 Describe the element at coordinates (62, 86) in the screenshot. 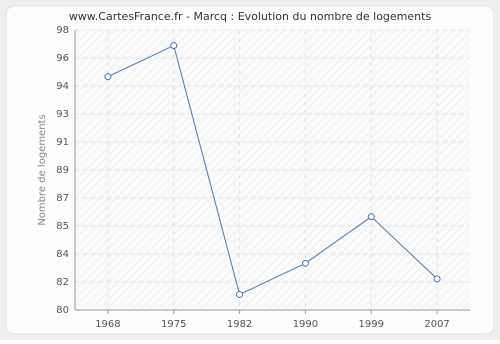

I see `y-tick-label: 94` at that location.